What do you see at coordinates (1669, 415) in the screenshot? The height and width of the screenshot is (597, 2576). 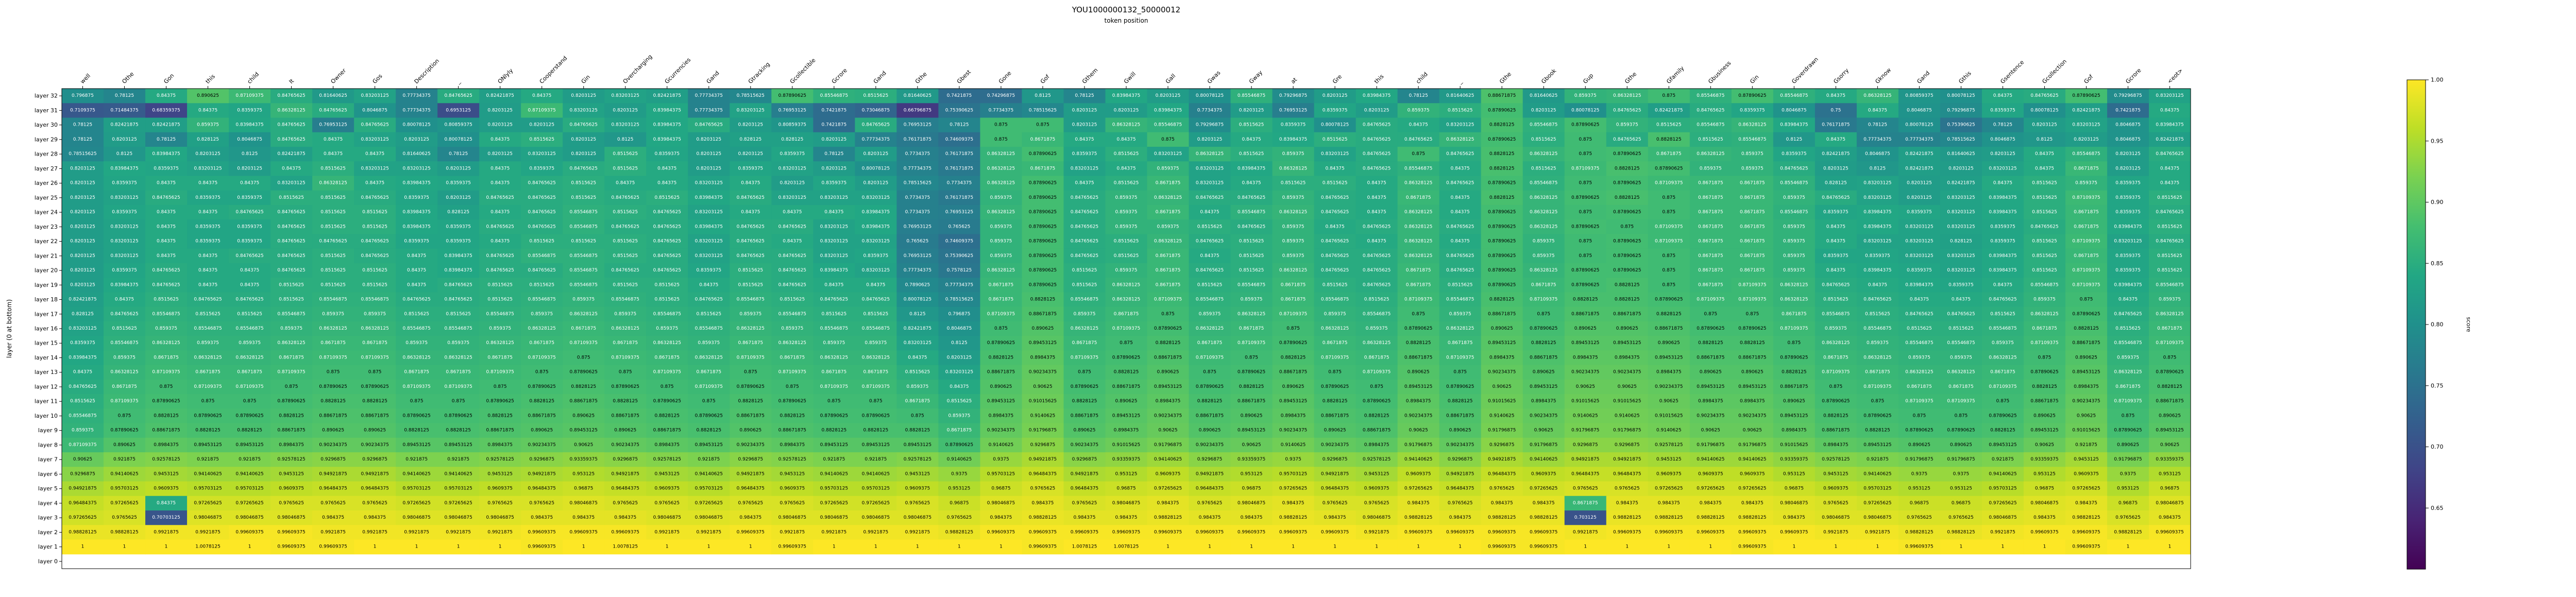 I see `cell-value-label: 0.91015625` at bounding box center [1669, 415].